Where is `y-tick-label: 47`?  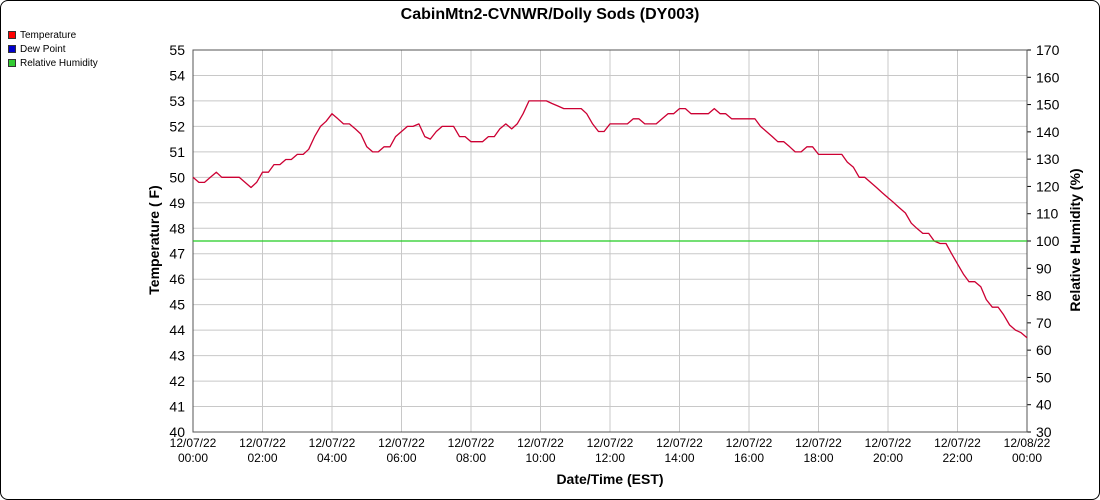
y-tick-label: 47 is located at coordinates (177, 254).